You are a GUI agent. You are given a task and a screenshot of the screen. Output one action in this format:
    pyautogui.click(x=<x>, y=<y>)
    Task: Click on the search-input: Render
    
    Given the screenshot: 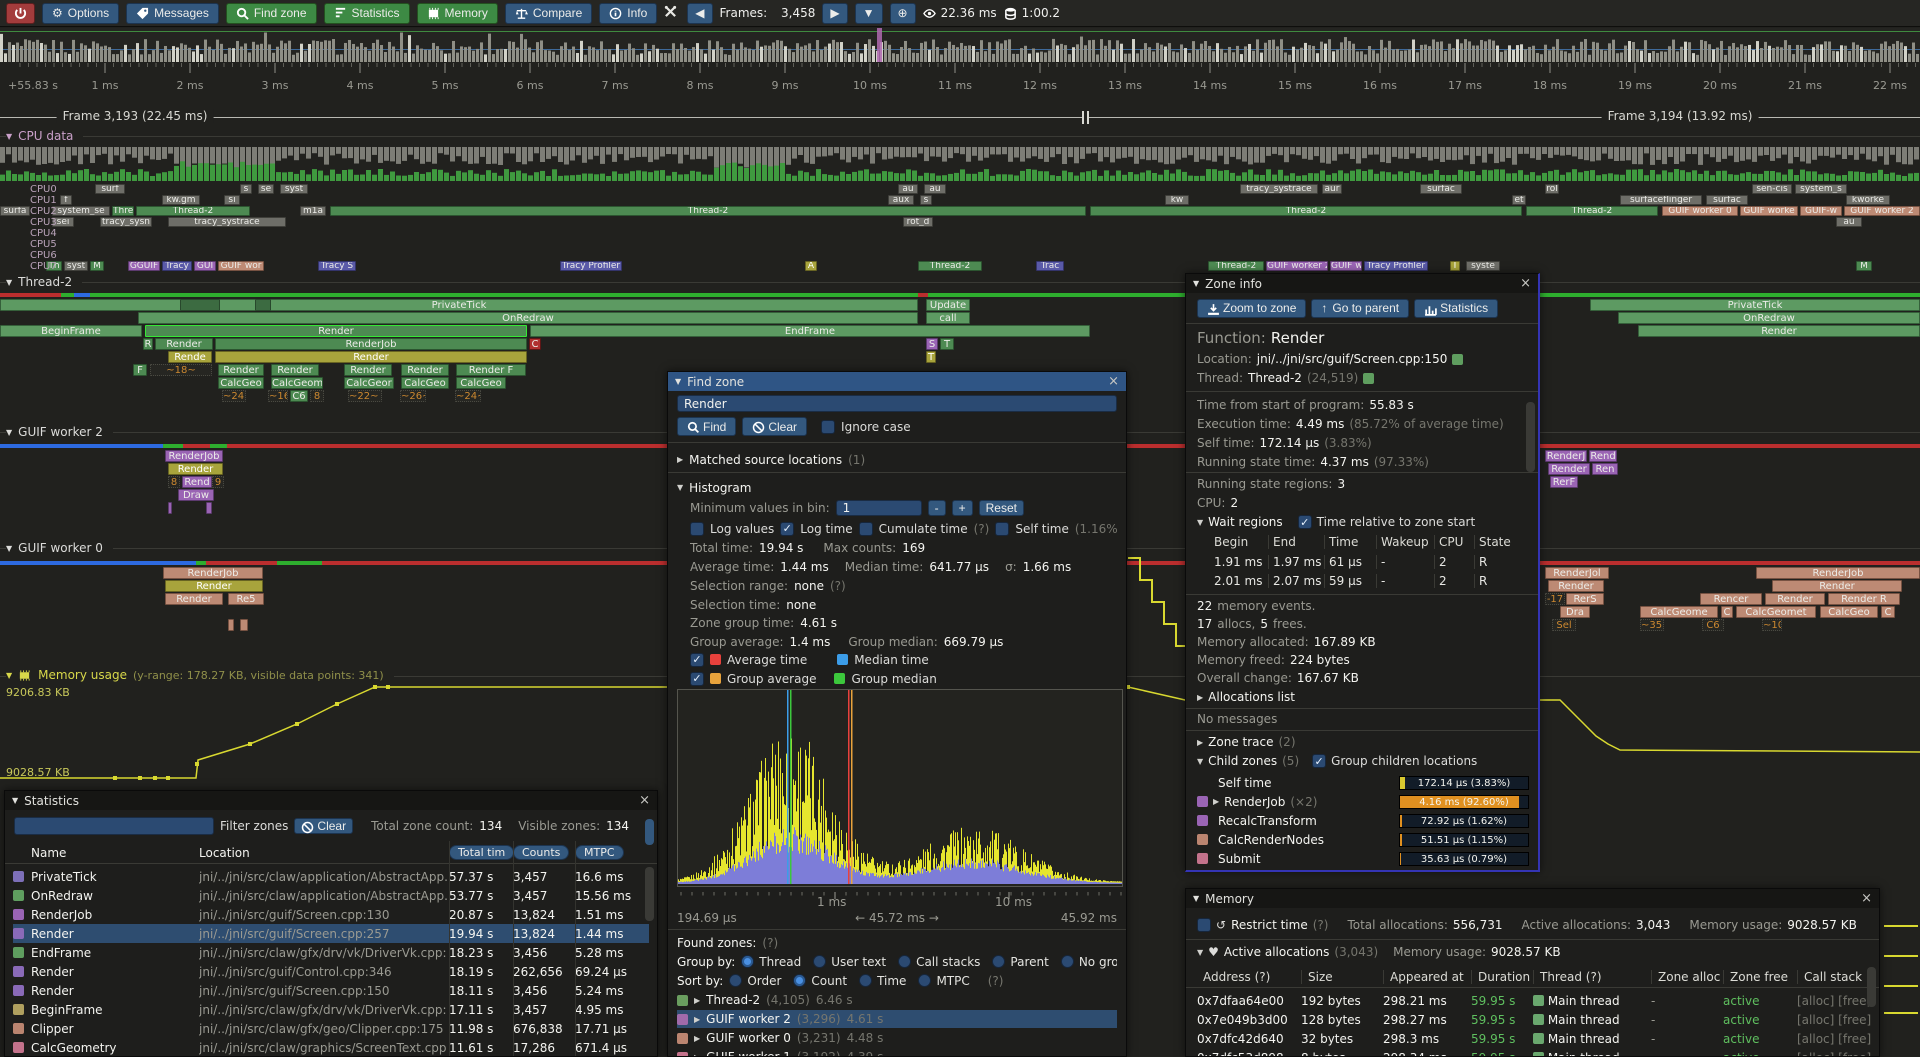 What is the action you would take?
    pyautogui.click(x=897, y=403)
    